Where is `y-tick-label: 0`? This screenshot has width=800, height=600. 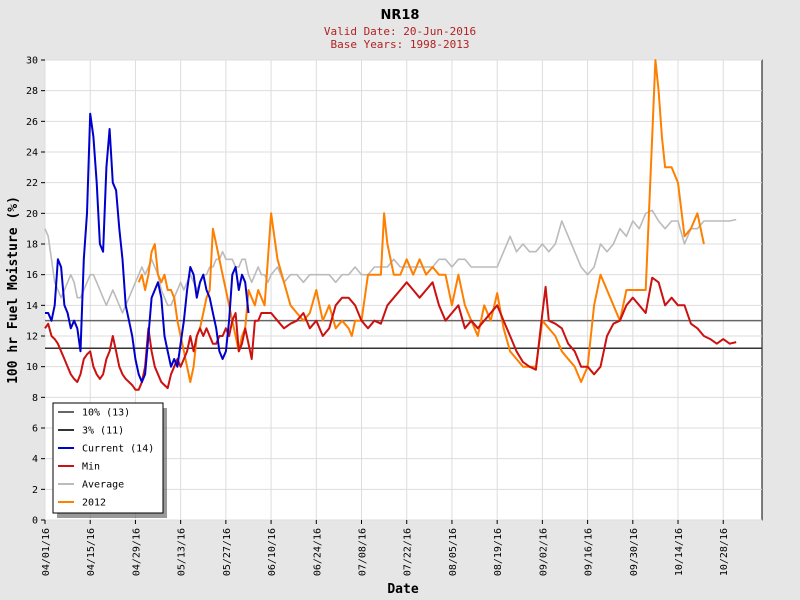
y-tick-label: 0 is located at coordinates (35, 521).